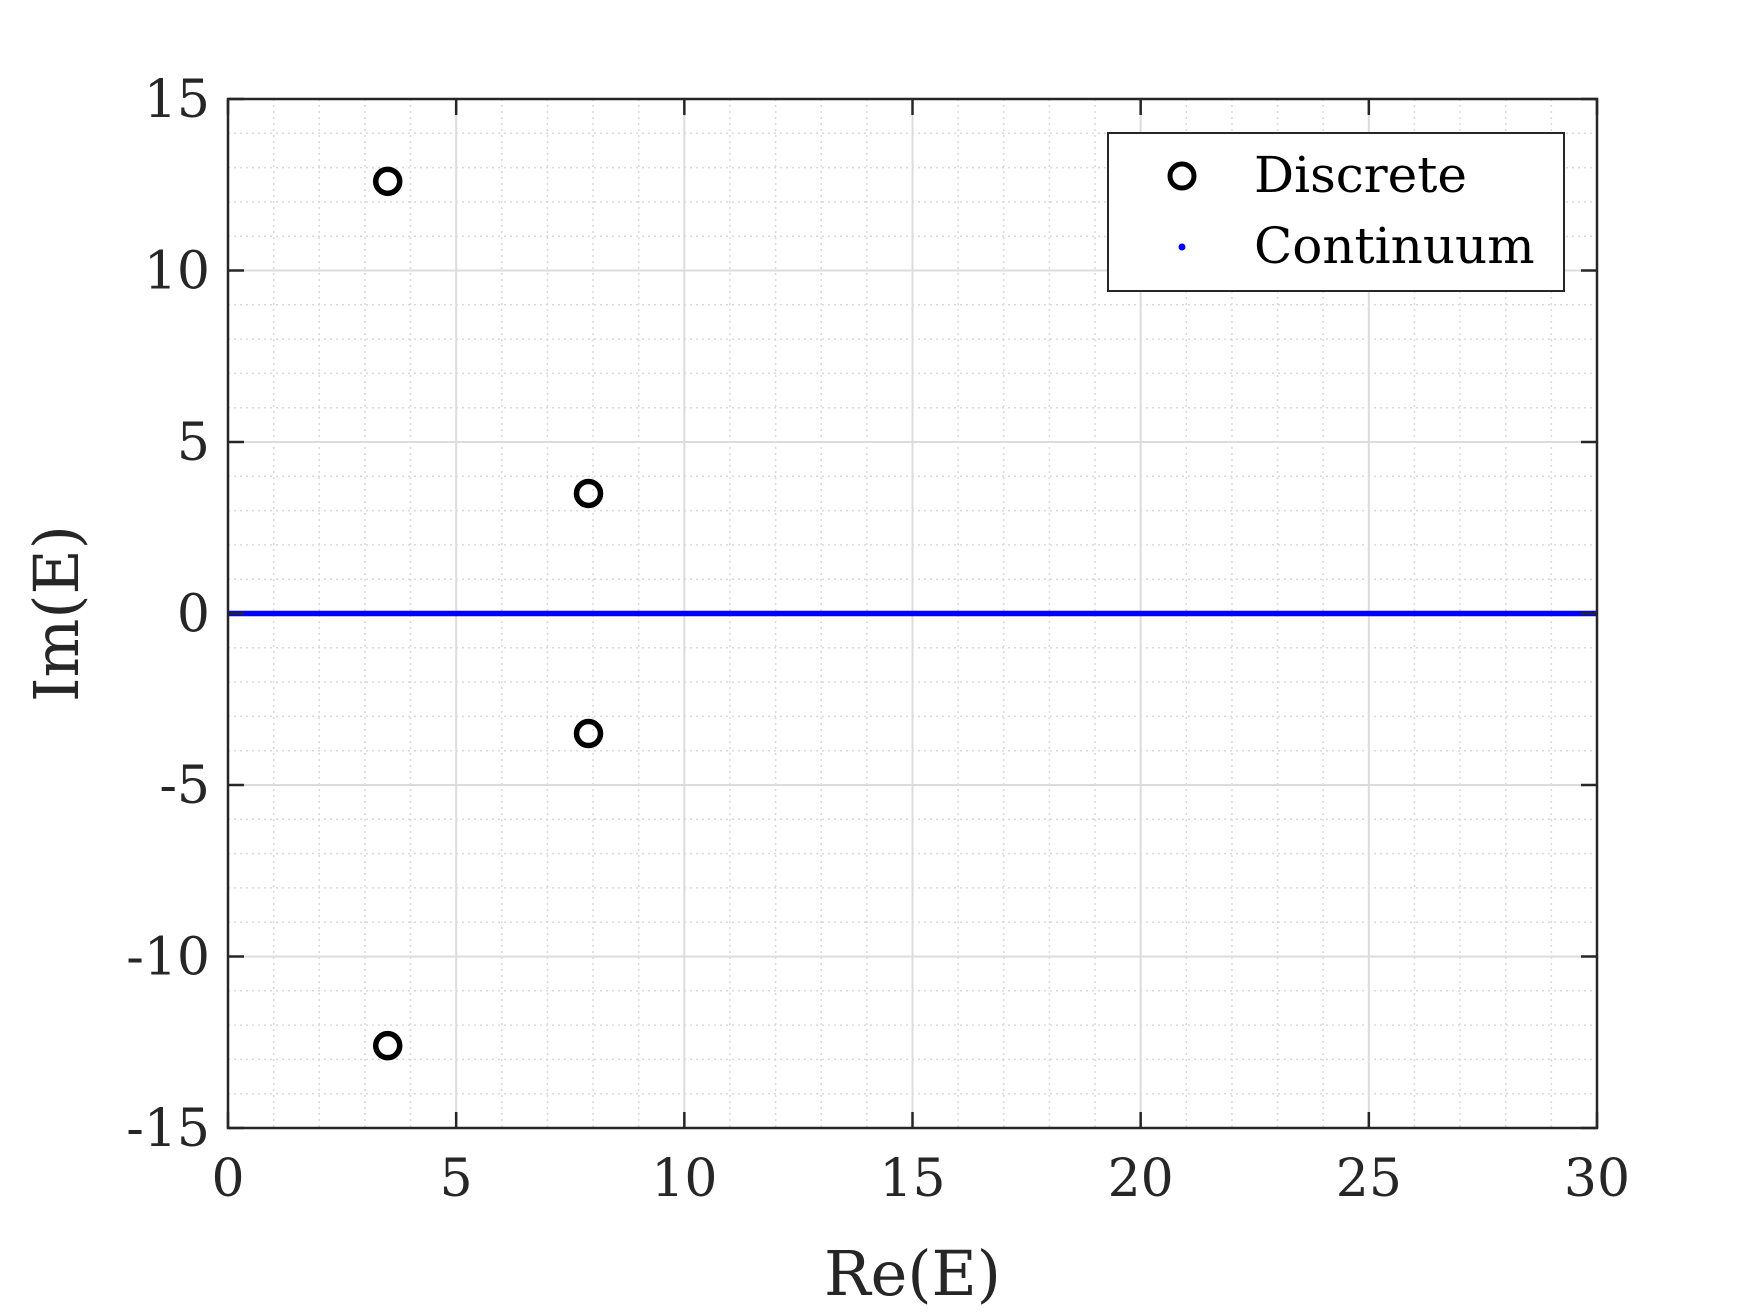 This screenshot has height=1313, width=1750. Describe the element at coordinates (912, 1273) in the screenshot. I see `x-axis-label: Re(E)` at that location.